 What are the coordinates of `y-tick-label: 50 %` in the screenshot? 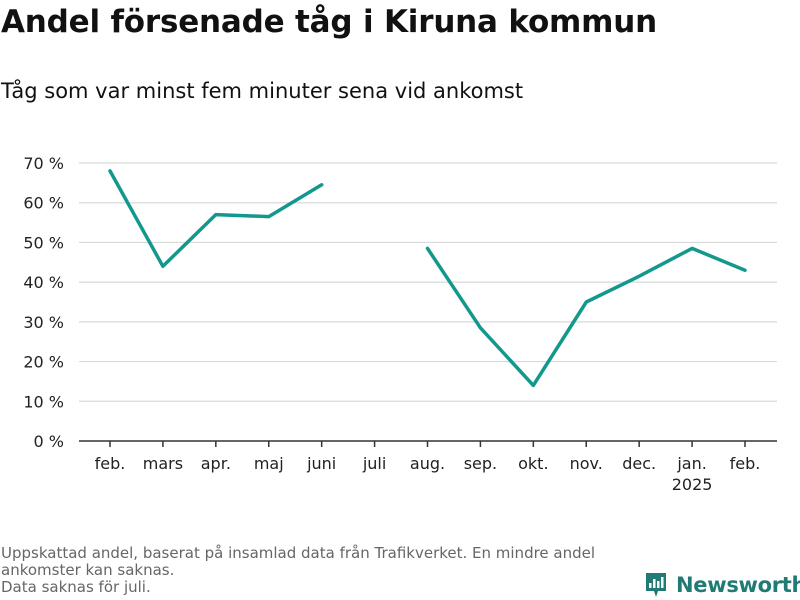 It's located at (43, 242).